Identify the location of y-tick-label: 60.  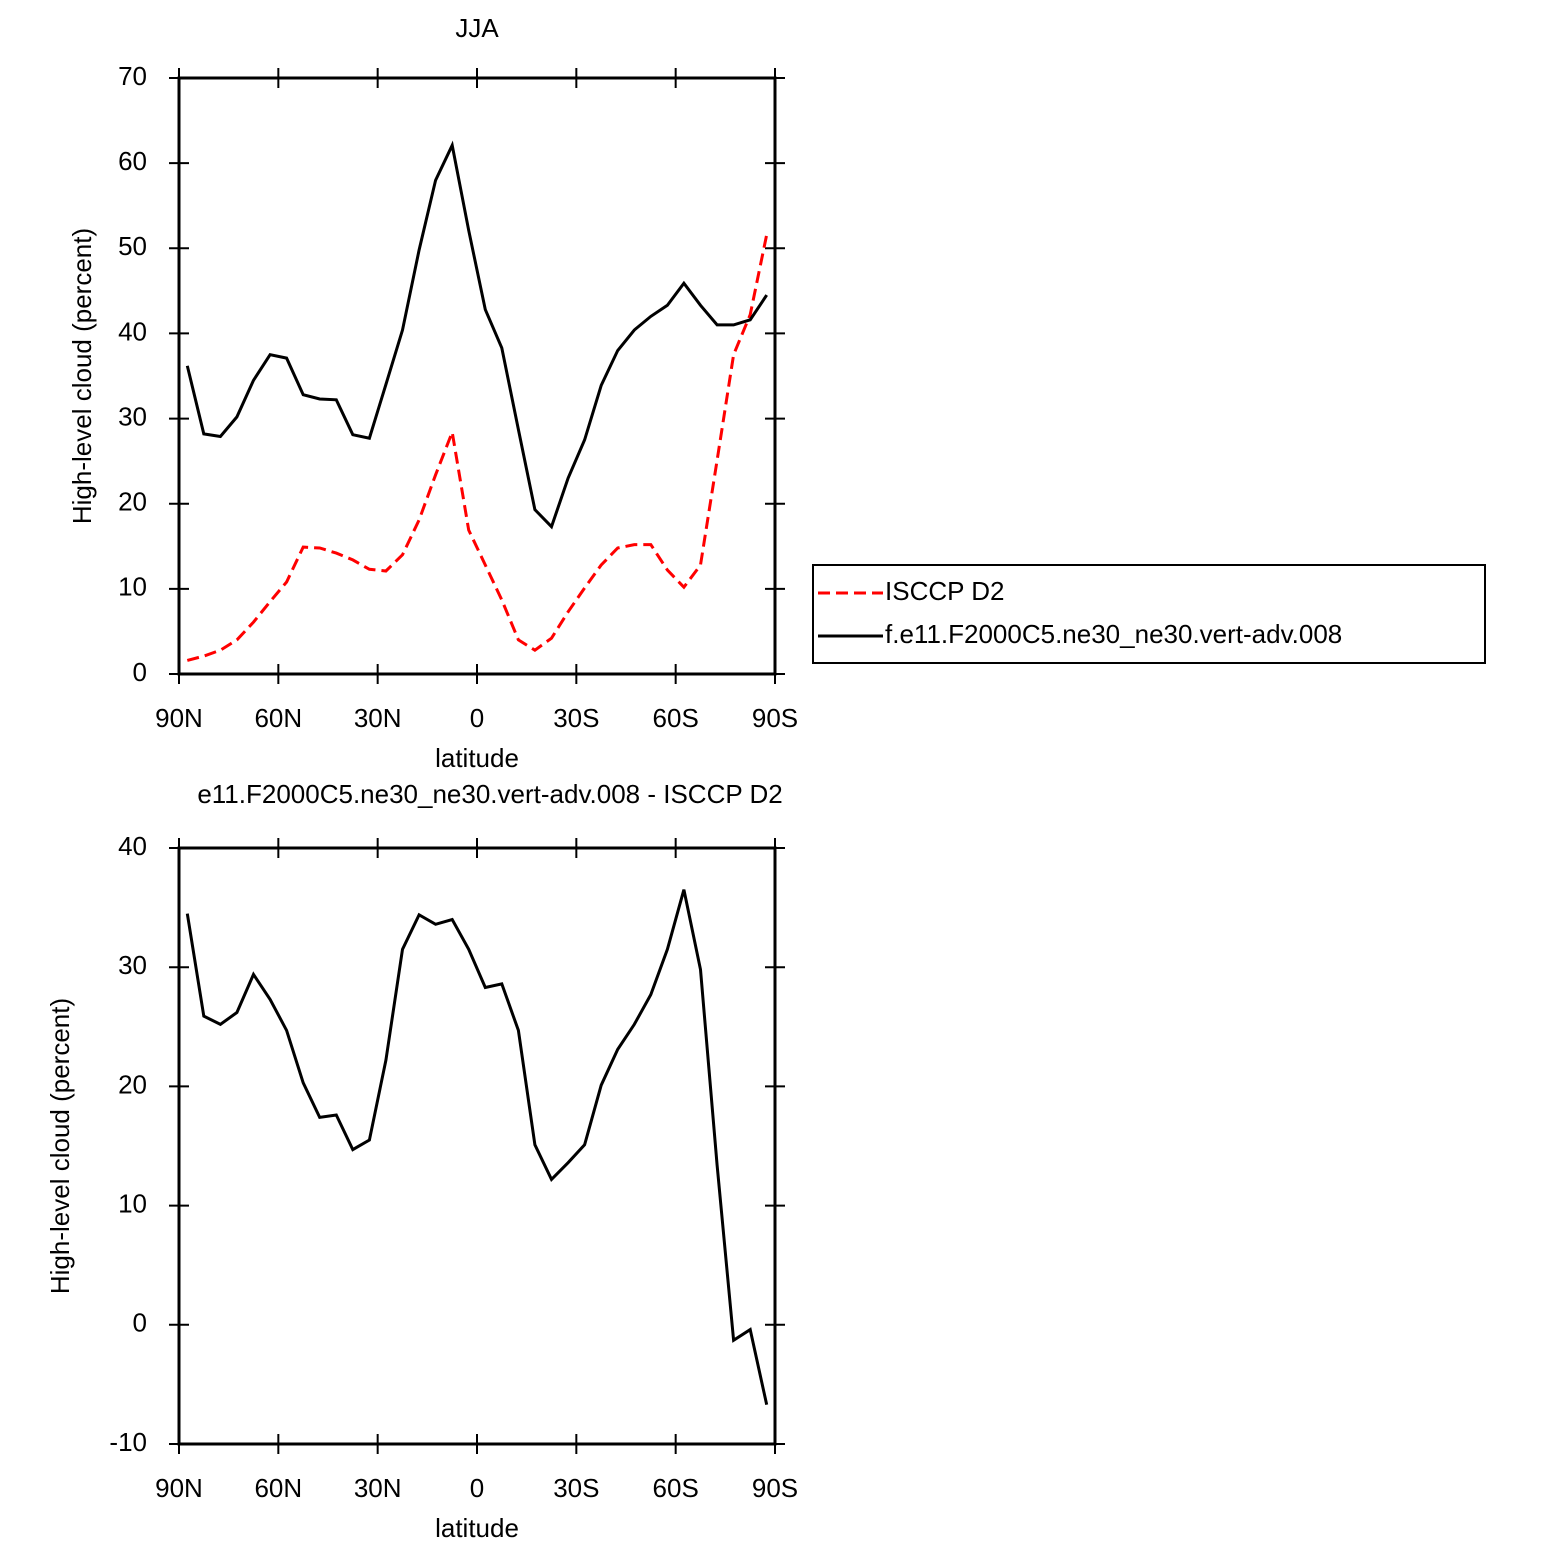
(132, 161).